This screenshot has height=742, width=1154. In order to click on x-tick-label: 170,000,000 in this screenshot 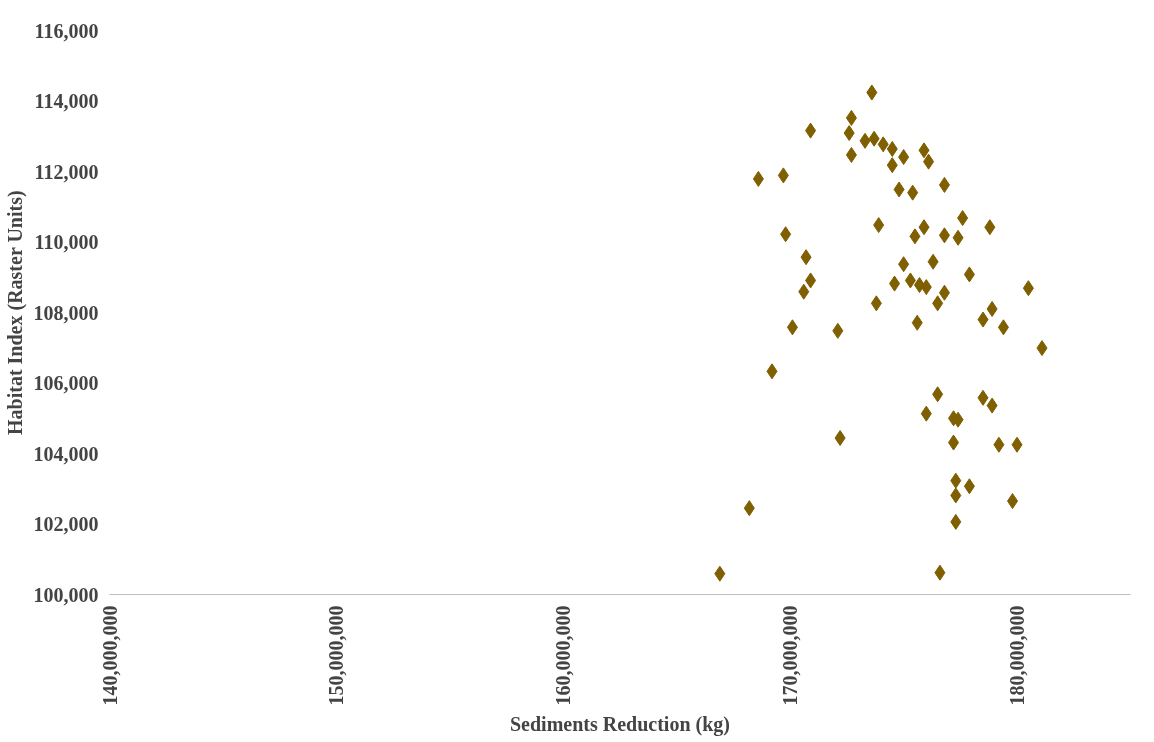, I will do `click(790, 655)`.